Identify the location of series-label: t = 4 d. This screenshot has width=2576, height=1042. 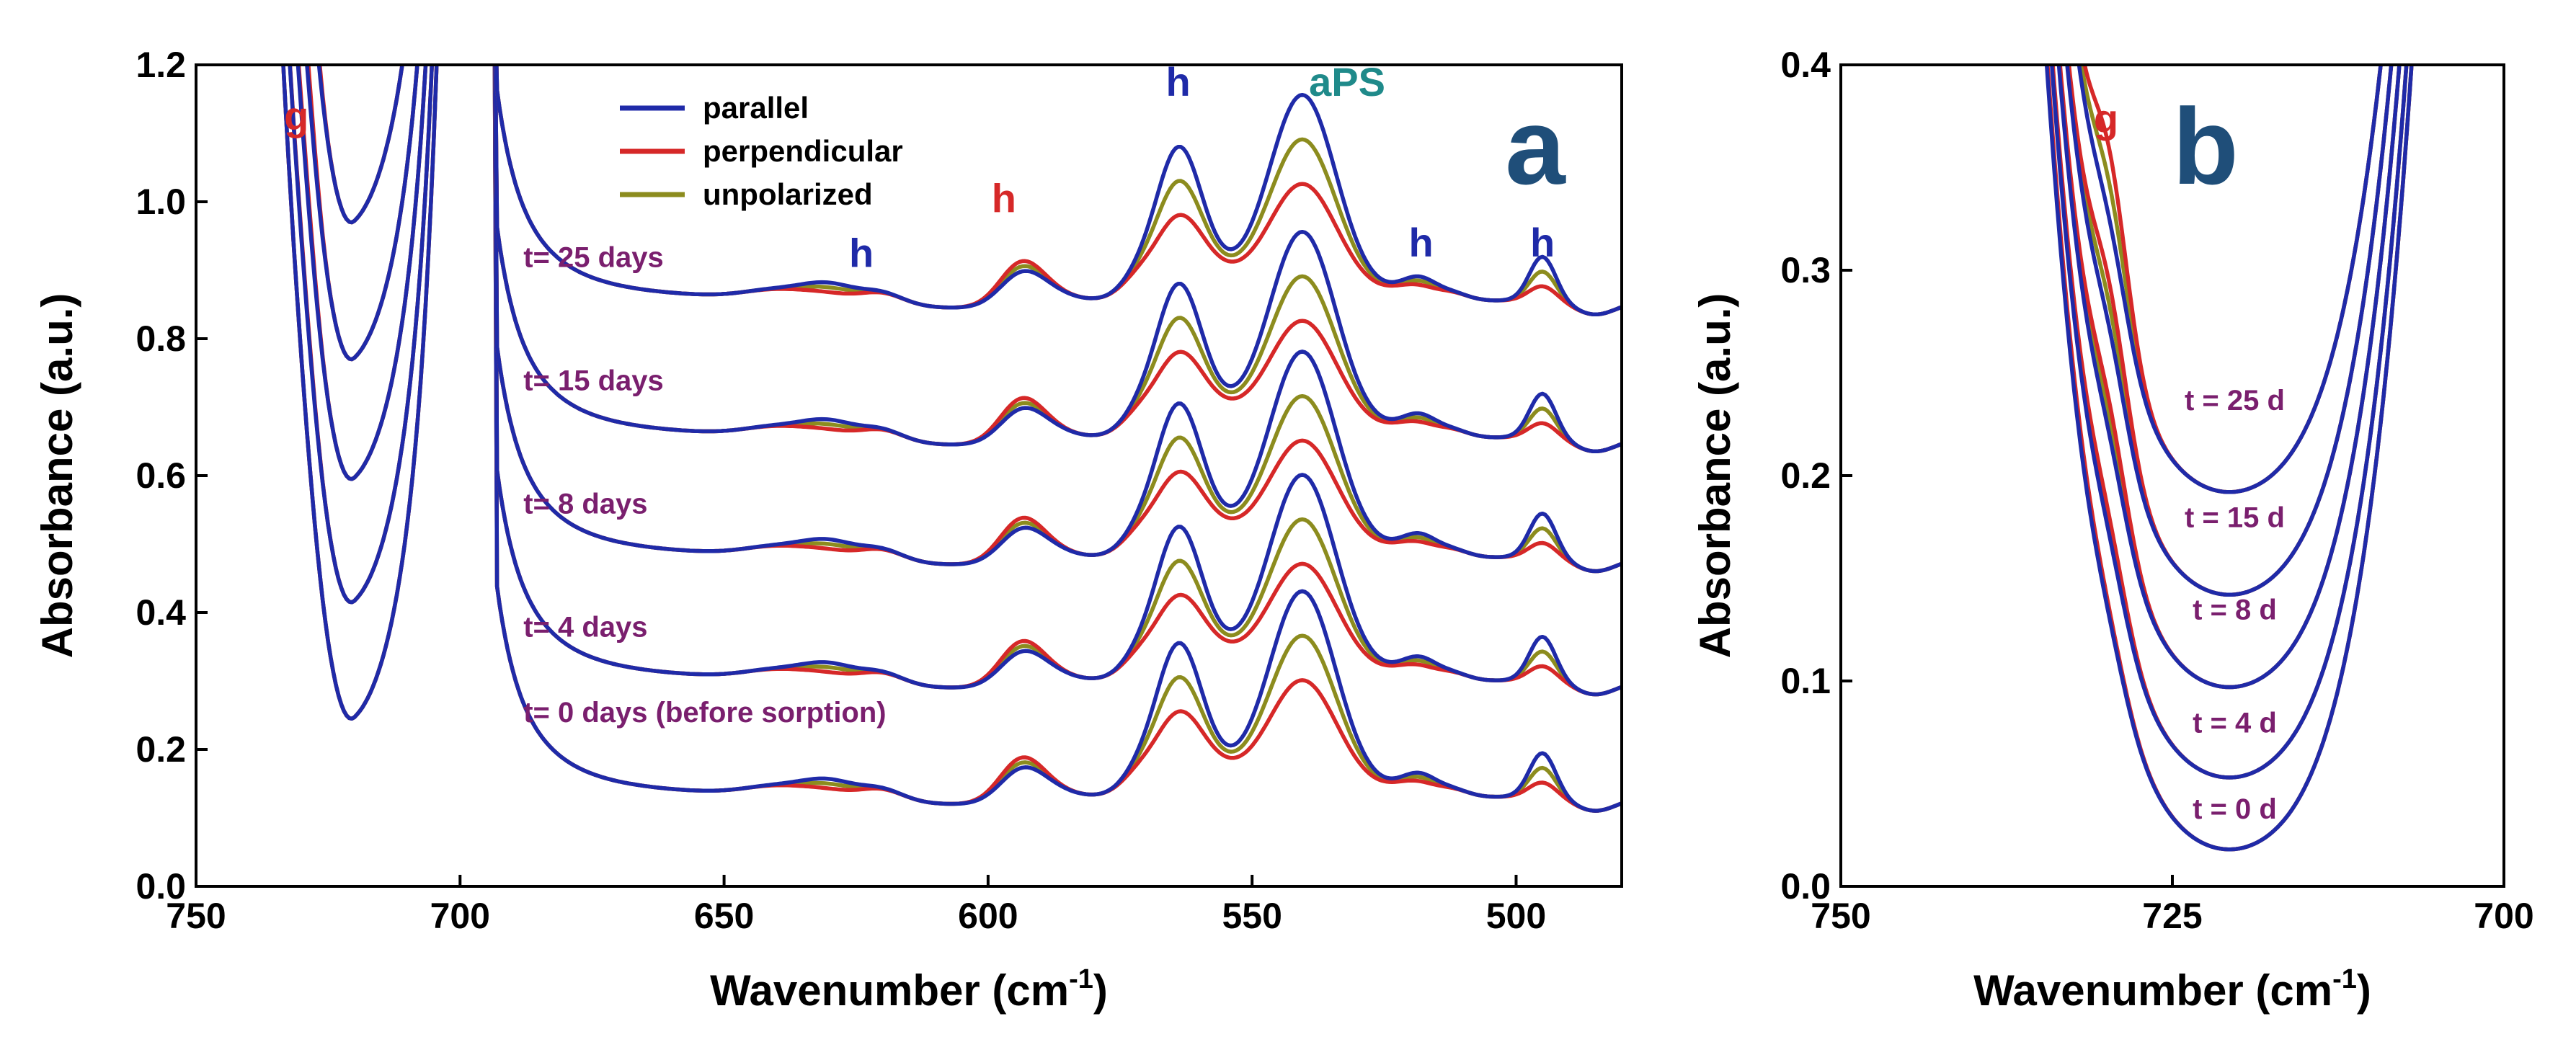
(2235, 723).